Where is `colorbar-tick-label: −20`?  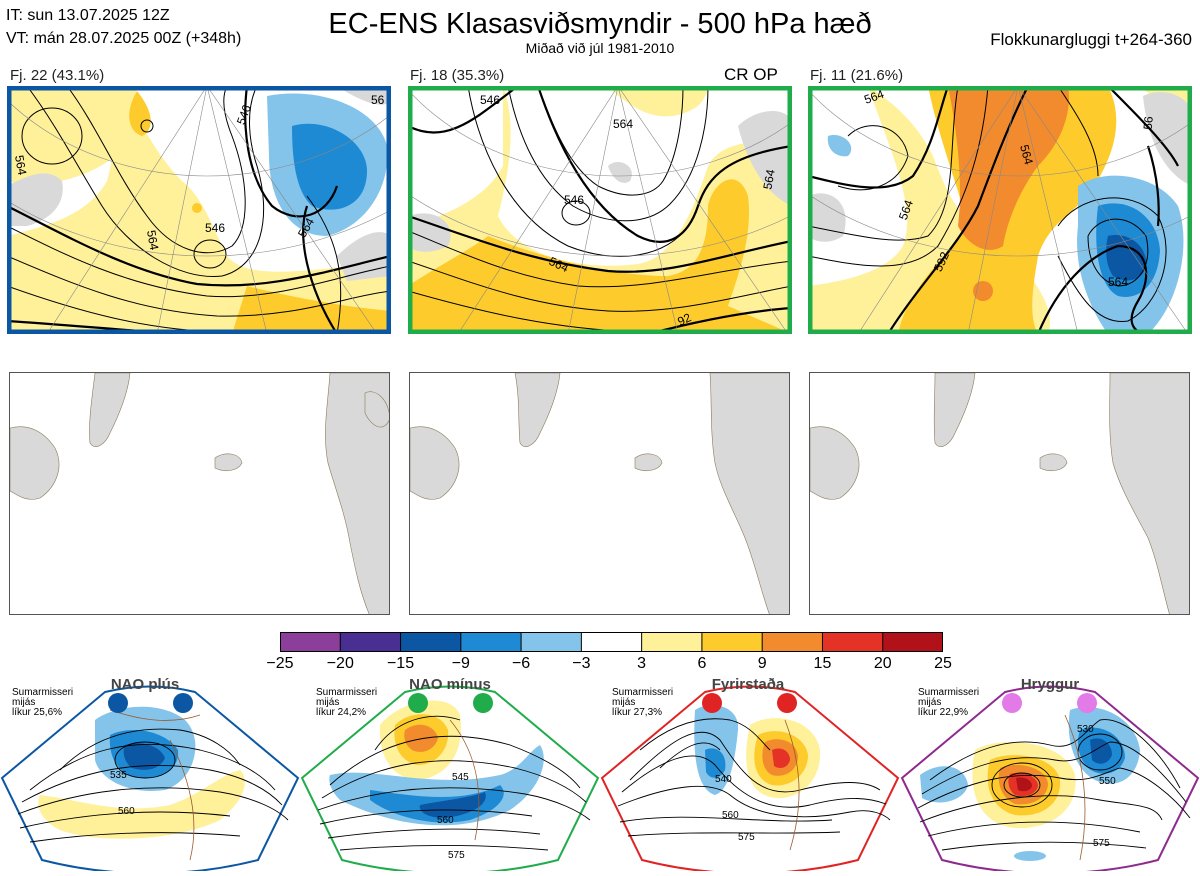
colorbar-tick-label: −20 is located at coordinates (340, 663).